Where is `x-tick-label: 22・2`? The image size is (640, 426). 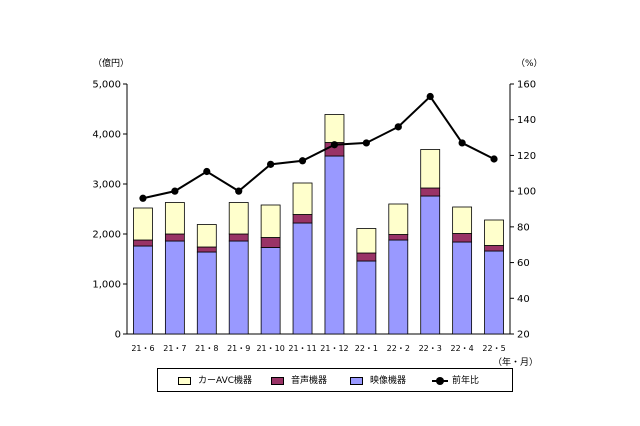
x-tick-label: 22・2 is located at coordinates (398, 348).